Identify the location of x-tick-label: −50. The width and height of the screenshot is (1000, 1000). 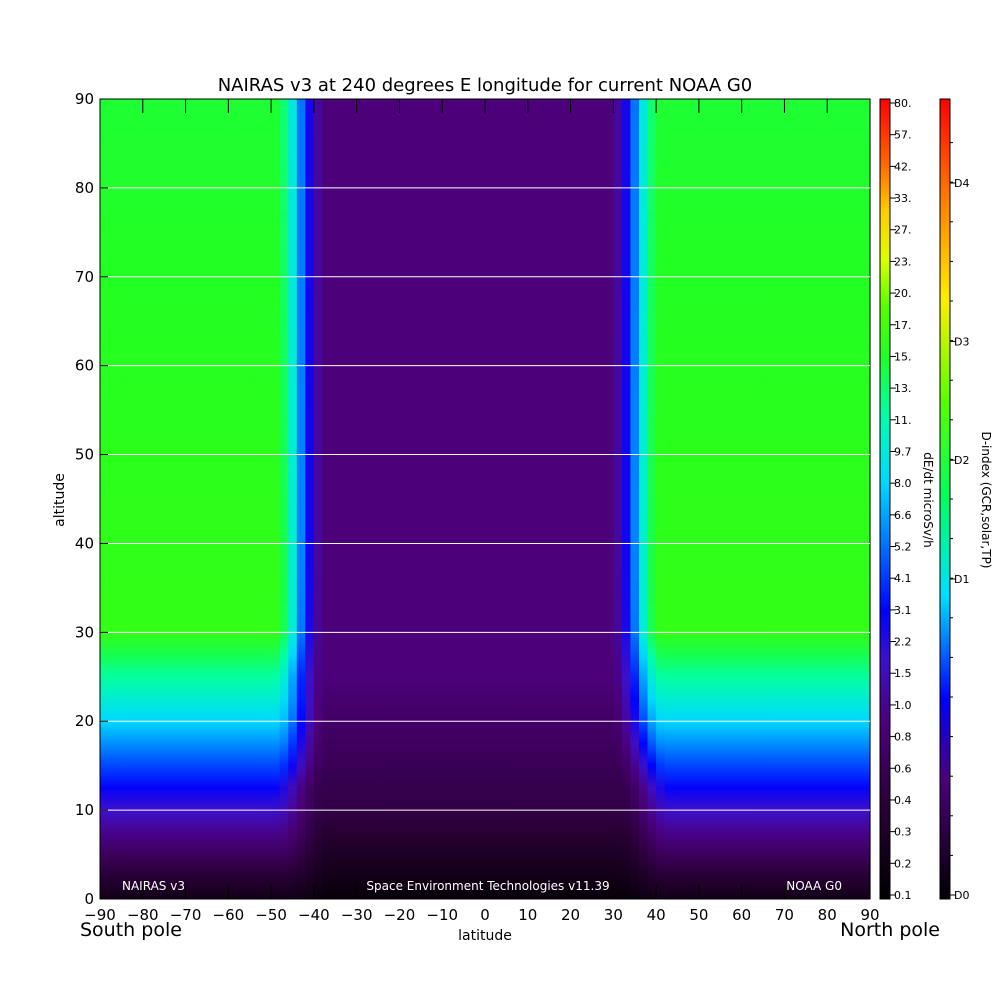
(271, 915).